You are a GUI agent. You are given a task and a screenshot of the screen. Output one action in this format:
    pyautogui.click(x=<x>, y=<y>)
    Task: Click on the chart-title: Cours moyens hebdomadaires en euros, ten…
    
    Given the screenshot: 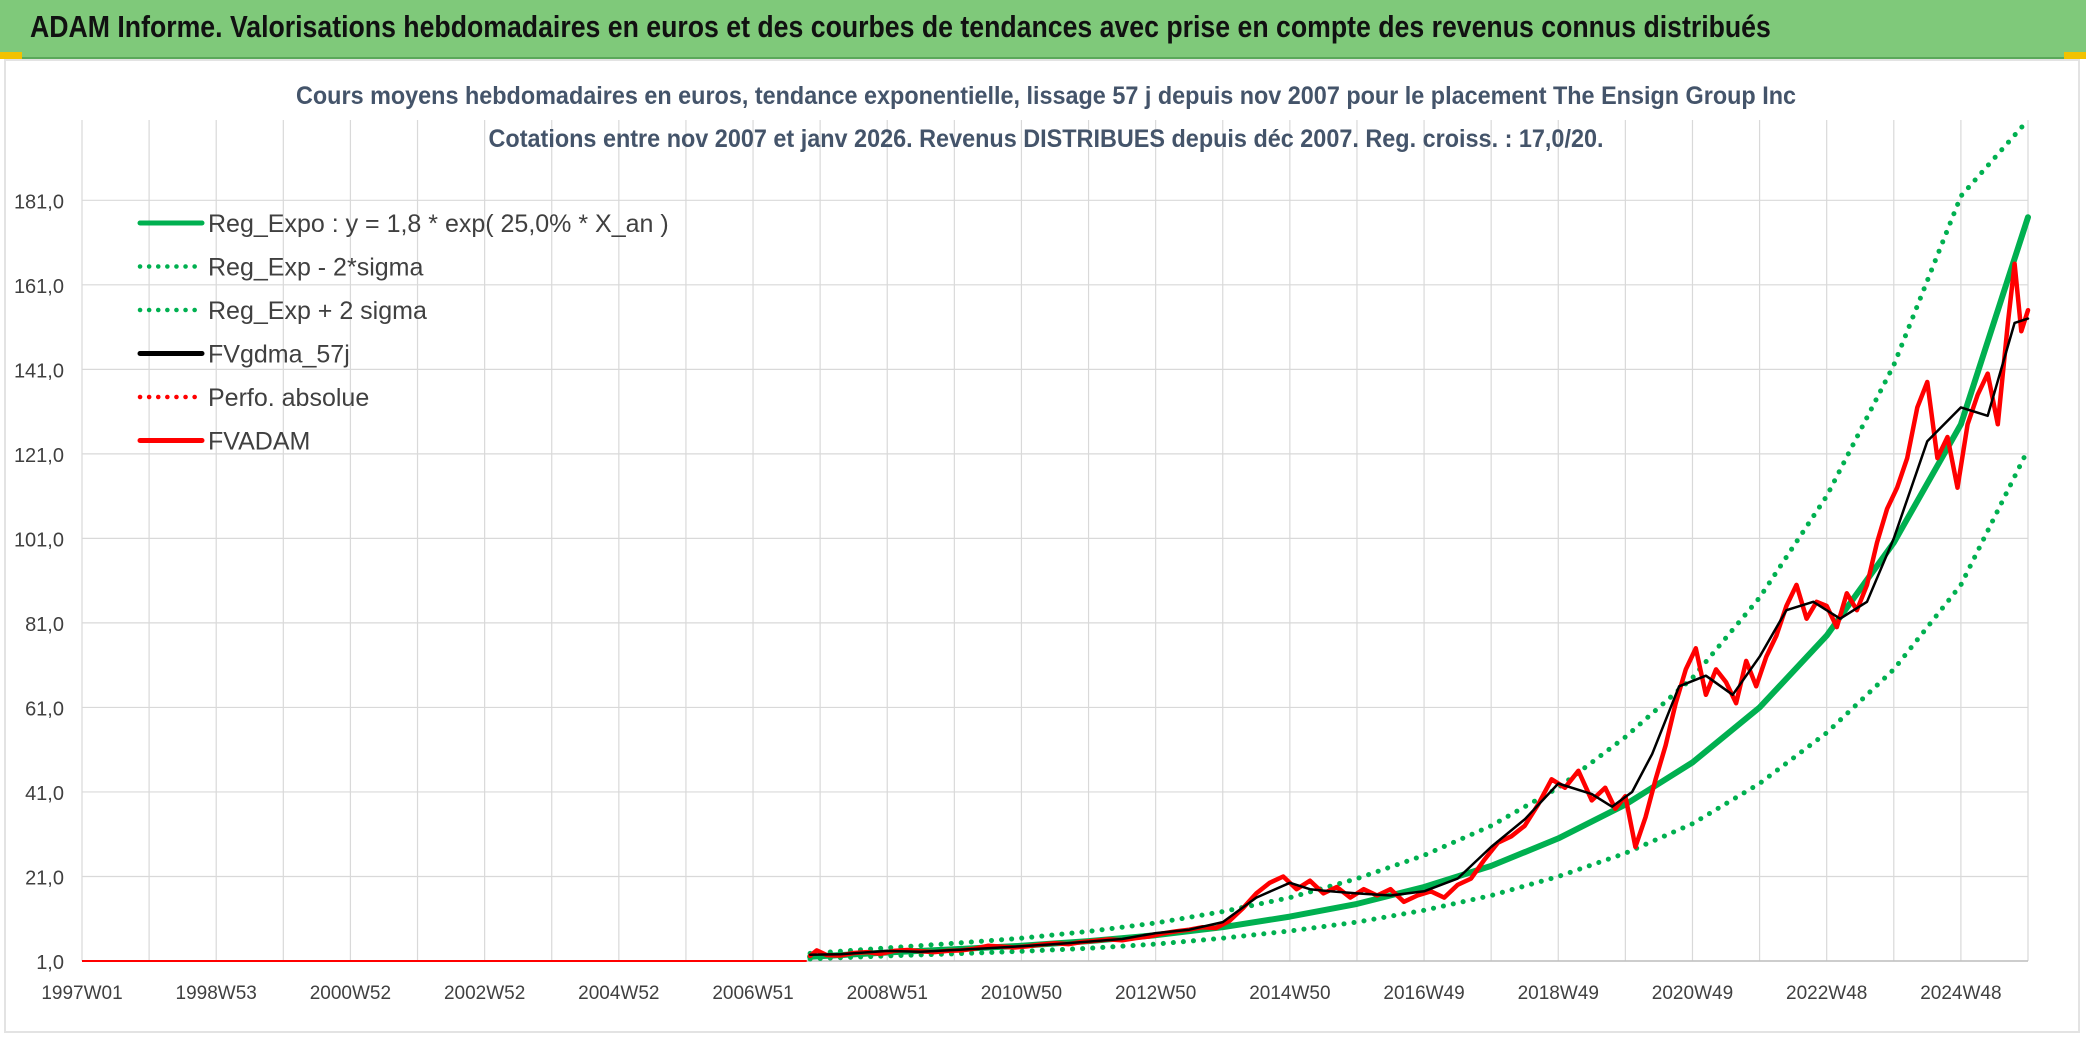 What is the action you would take?
    pyautogui.click(x=1046, y=96)
    